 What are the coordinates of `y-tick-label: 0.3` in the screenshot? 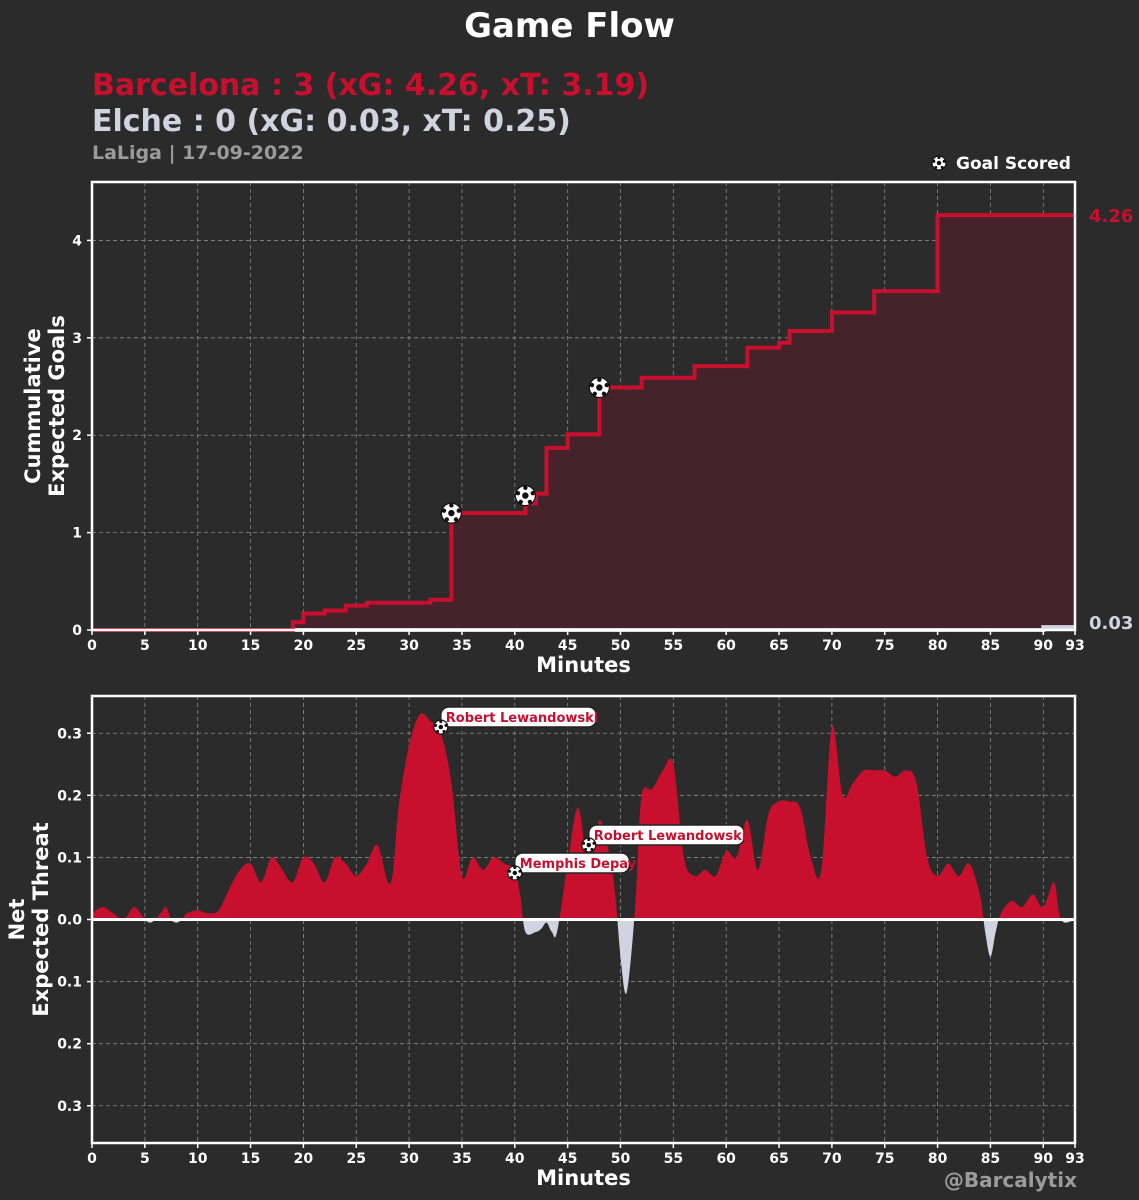 It's located at (69, 734).